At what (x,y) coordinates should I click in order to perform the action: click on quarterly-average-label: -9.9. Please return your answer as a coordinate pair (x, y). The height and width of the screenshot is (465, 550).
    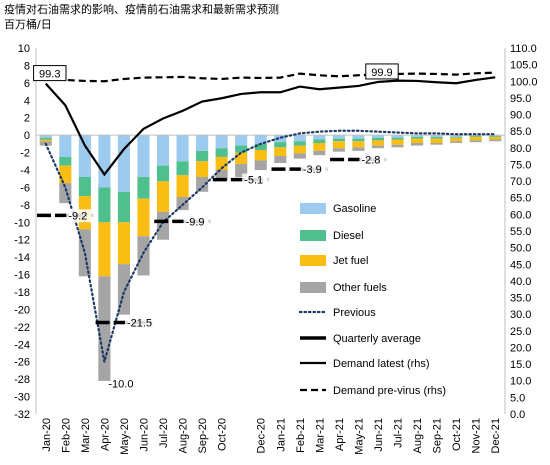
    Looking at the image, I should click on (195, 222).